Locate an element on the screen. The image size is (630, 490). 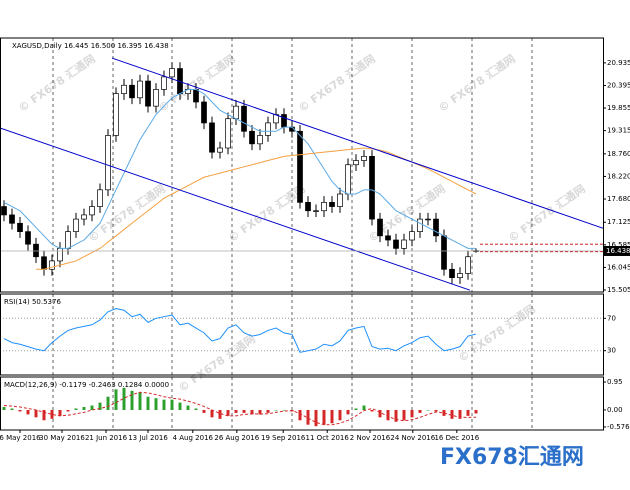
y-tick-label: 30 is located at coordinates (611, 351).